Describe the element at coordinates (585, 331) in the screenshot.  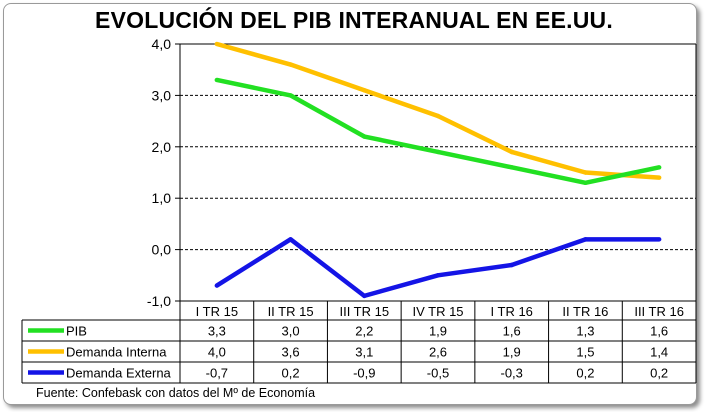
I see `data-value: 1,3` at that location.